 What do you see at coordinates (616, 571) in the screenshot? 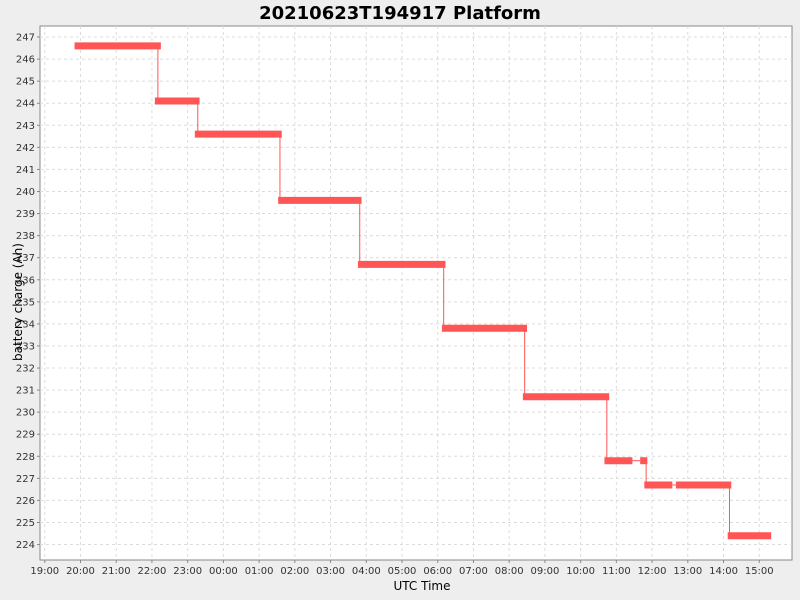
I see `x-tick-label: 11:00` at bounding box center [616, 571].